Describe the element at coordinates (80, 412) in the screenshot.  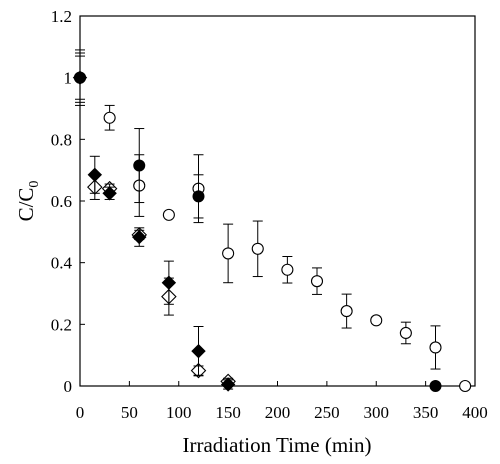
I see `x-tick-label: 0` at that location.